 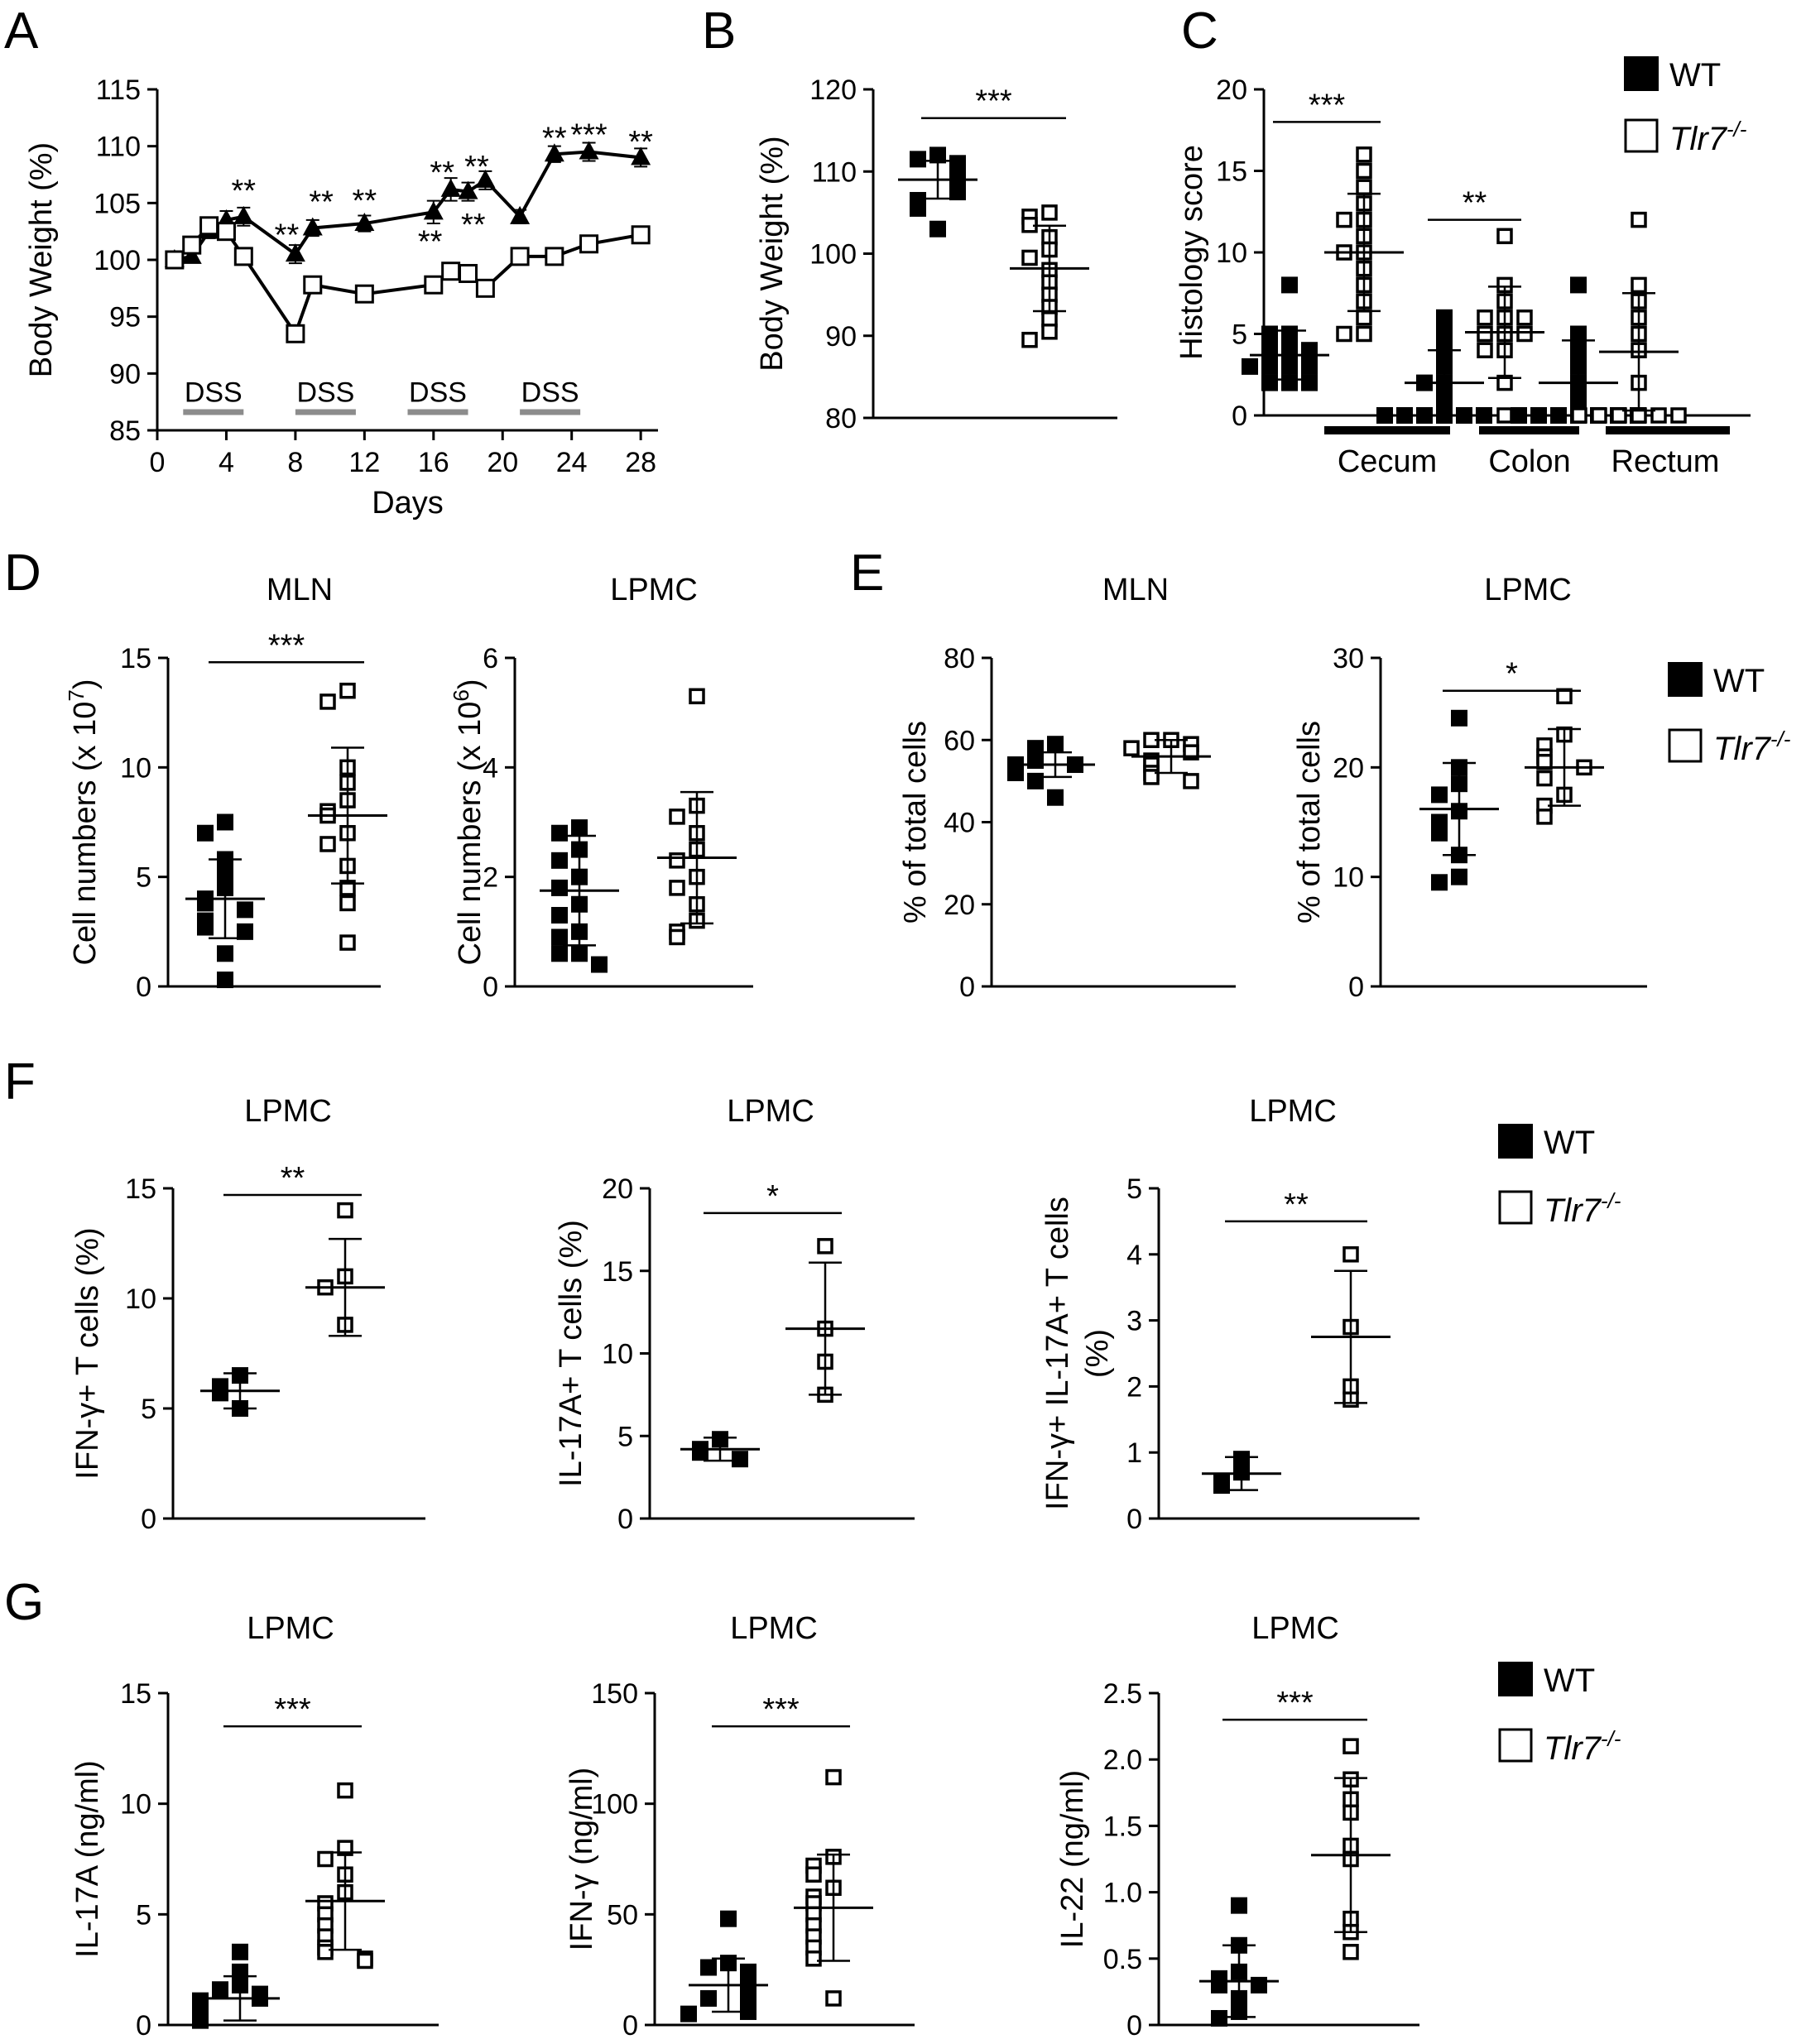 What do you see at coordinates (1695, 75) in the screenshot?
I see `legend-wt-label: WT` at bounding box center [1695, 75].